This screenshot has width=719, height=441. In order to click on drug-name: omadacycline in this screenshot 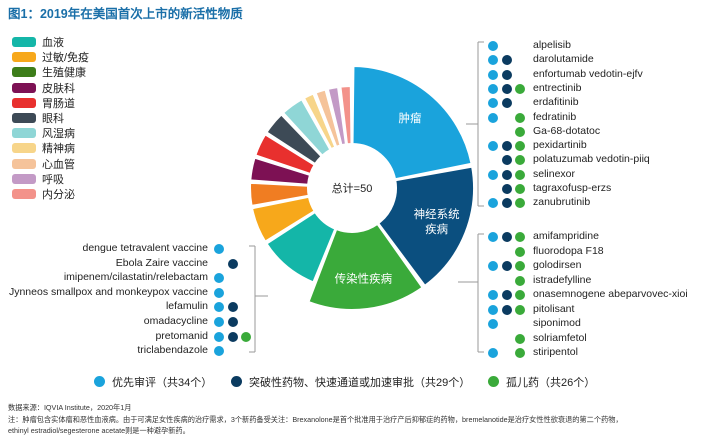, I will do `click(175, 321)`.